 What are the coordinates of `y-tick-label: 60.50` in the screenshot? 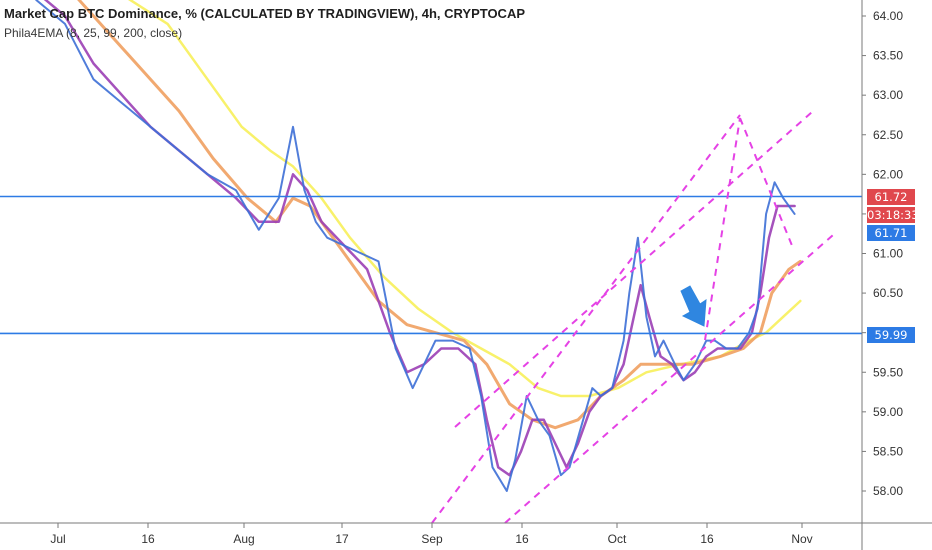 It's located at (888, 293).